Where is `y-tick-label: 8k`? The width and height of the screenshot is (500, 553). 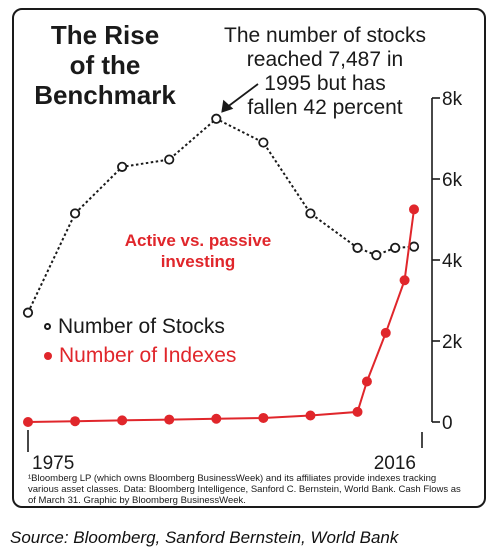 y-tick-label: 8k is located at coordinates (452, 99).